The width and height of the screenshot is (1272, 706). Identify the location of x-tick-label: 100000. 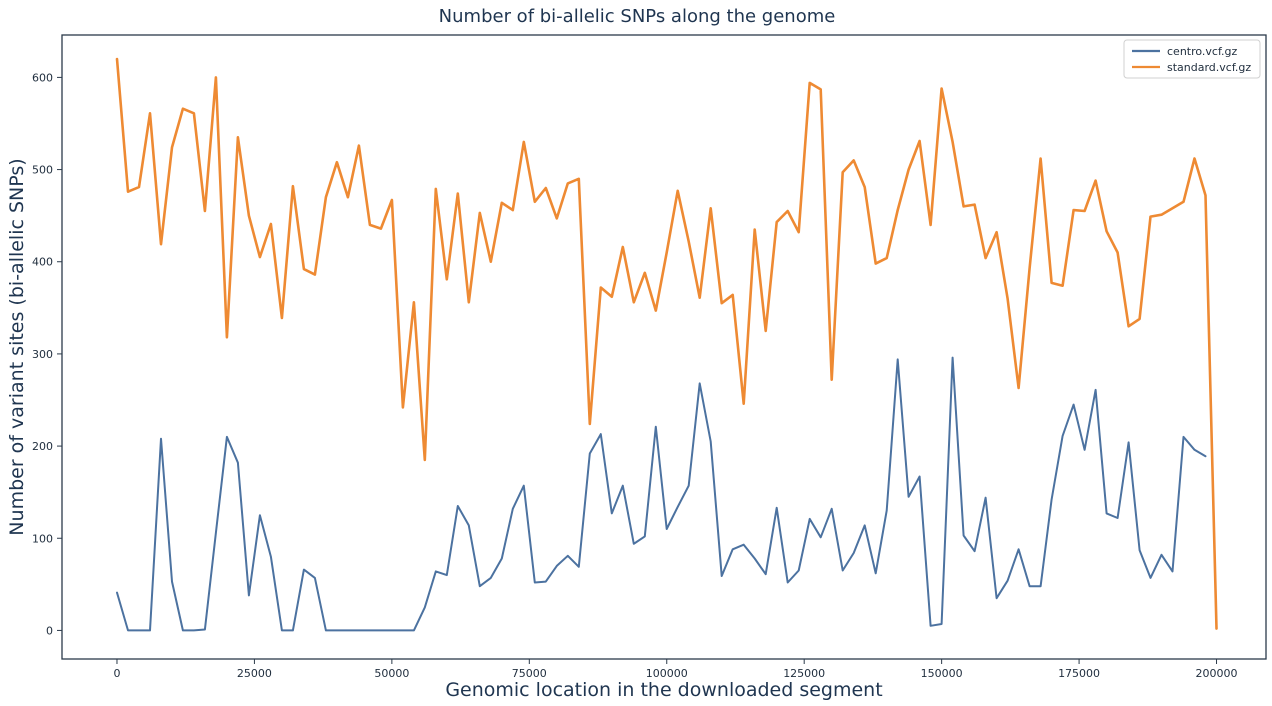
(667, 673).